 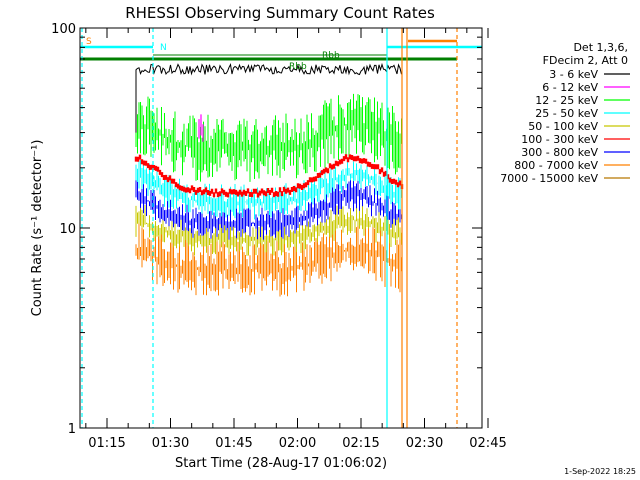 What do you see at coordinates (570, 87) in the screenshot?
I see `legend-label-1: 6 - 12 keV` at bounding box center [570, 87].